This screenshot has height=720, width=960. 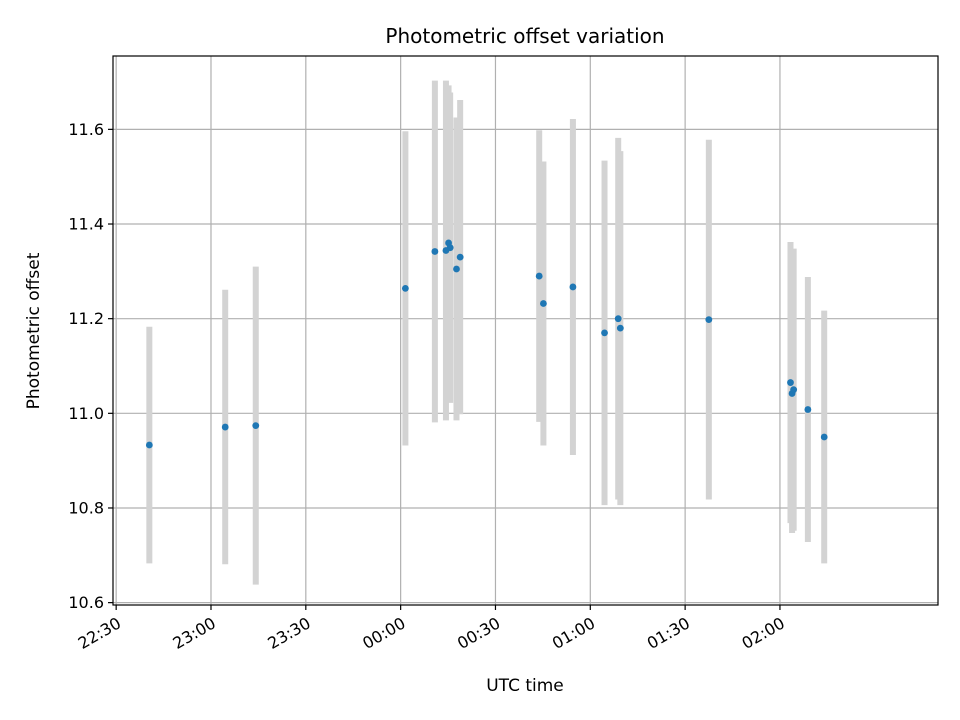 I want to click on y-axis-label: Photometric offset, so click(x=34, y=330).